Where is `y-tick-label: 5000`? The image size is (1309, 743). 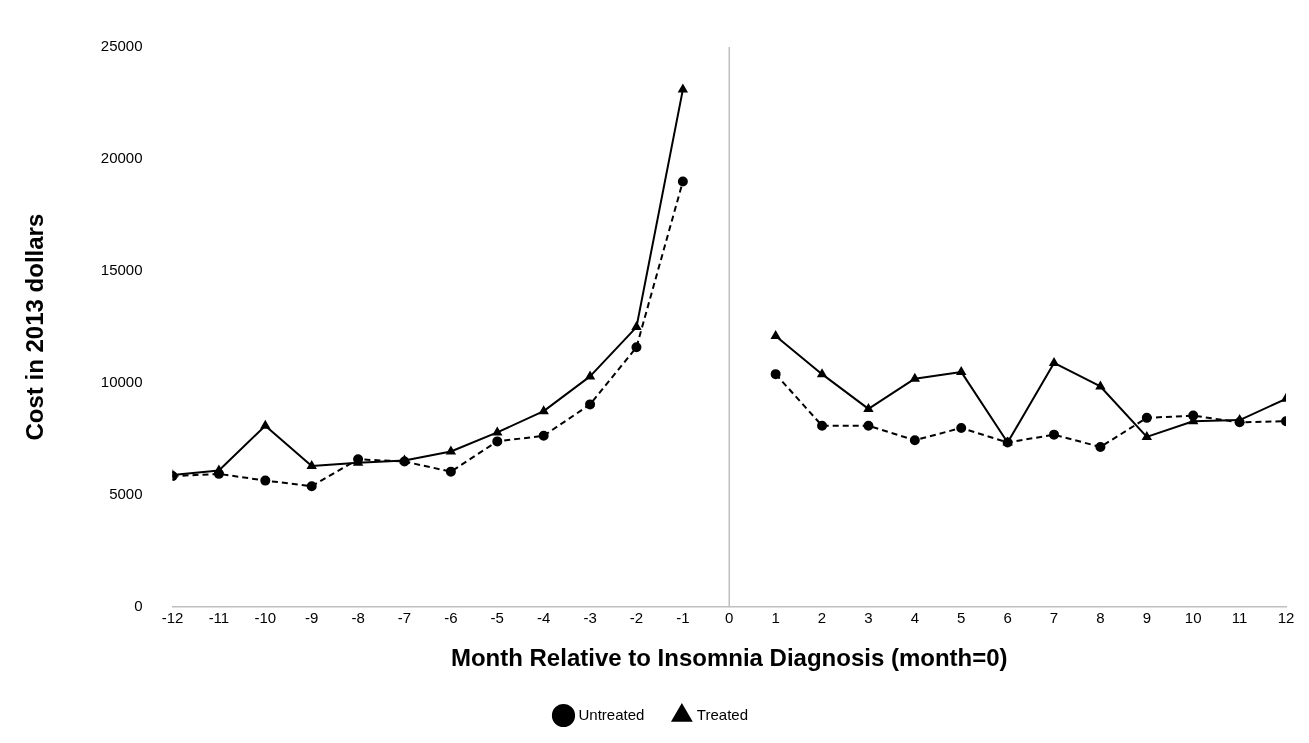 y-tick-label: 5000 is located at coordinates (126, 494).